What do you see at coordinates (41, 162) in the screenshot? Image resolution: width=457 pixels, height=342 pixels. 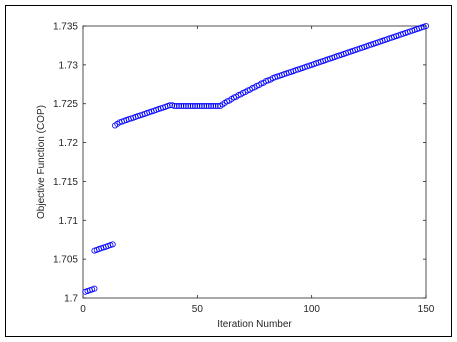 I see `y-axis-label: Objective Function (COP)` at bounding box center [41, 162].